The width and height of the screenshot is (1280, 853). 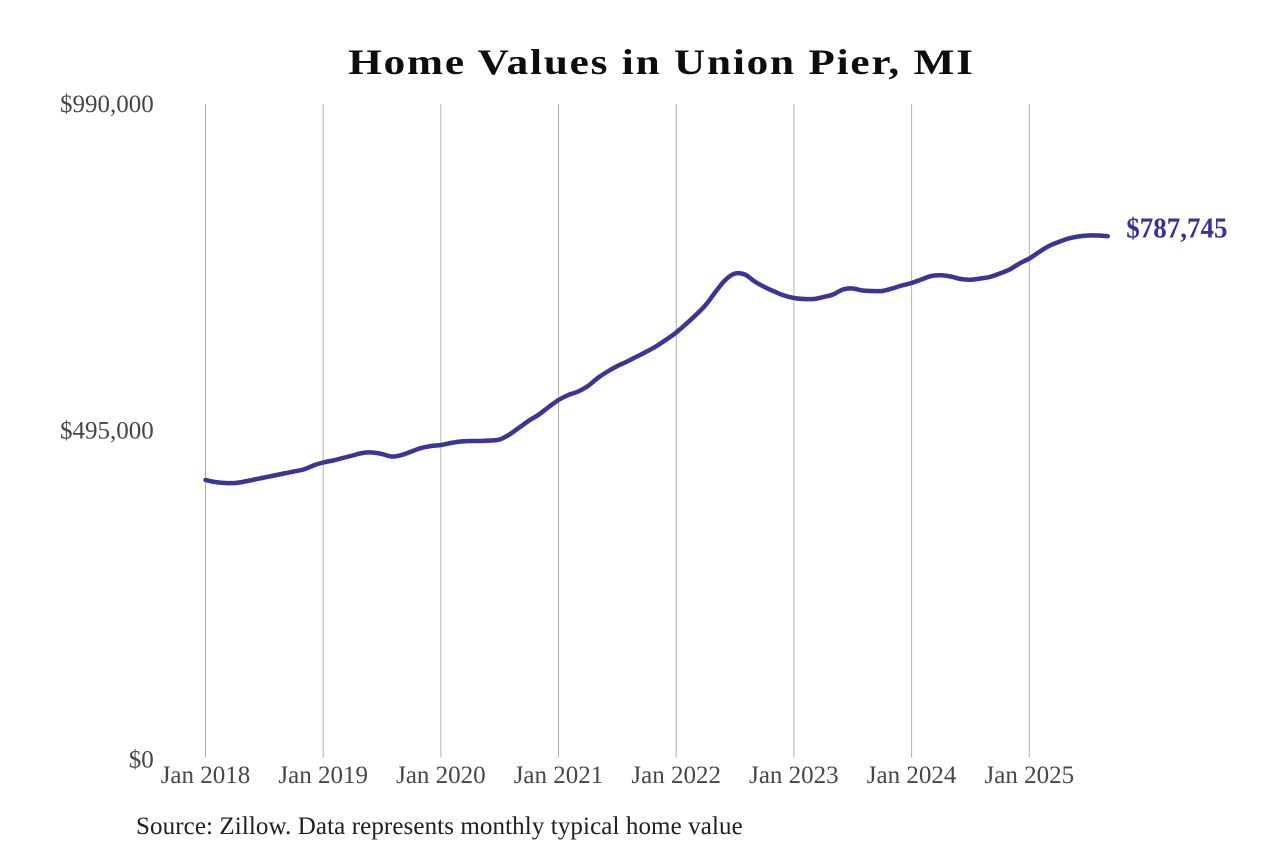 I want to click on svg-text: $0, so click(x=141, y=760).